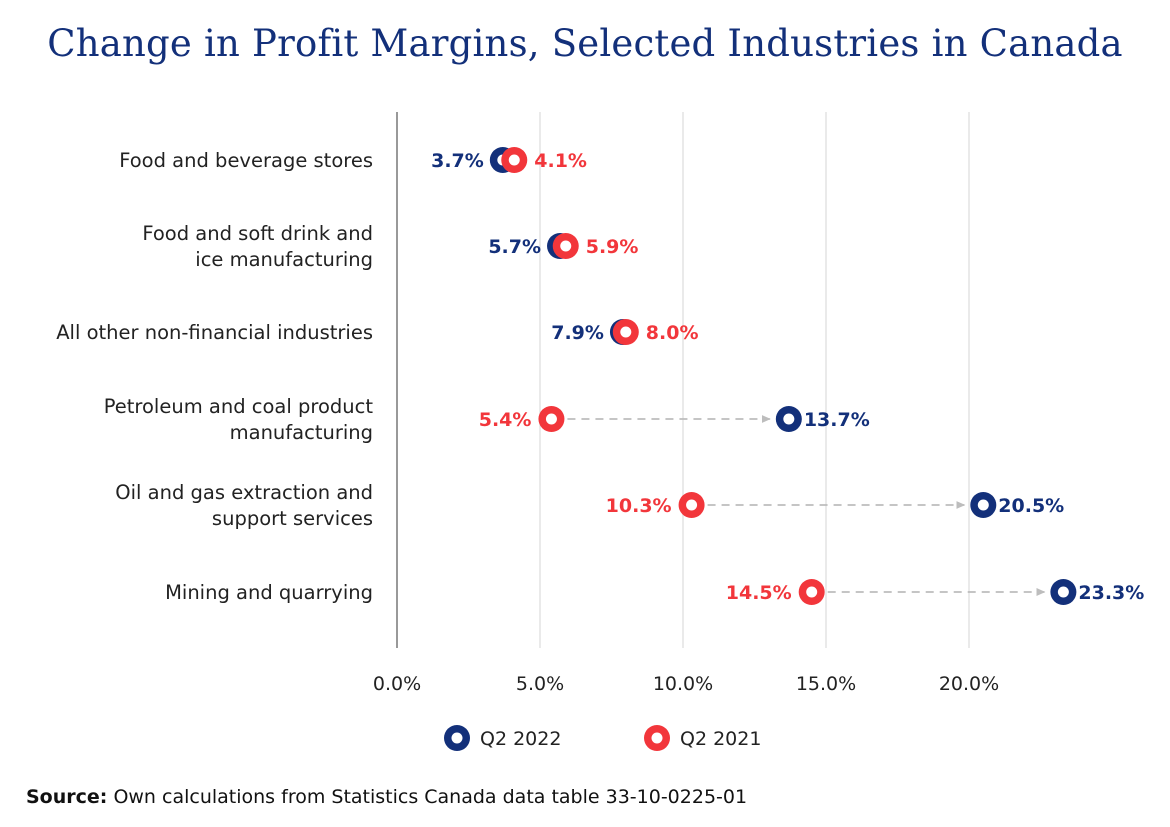 Image resolution: width=1170 pixels, height=827 pixels. What do you see at coordinates (560, 161) in the screenshot?
I see `value-label-q2-2021: 4.1%` at bounding box center [560, 161].